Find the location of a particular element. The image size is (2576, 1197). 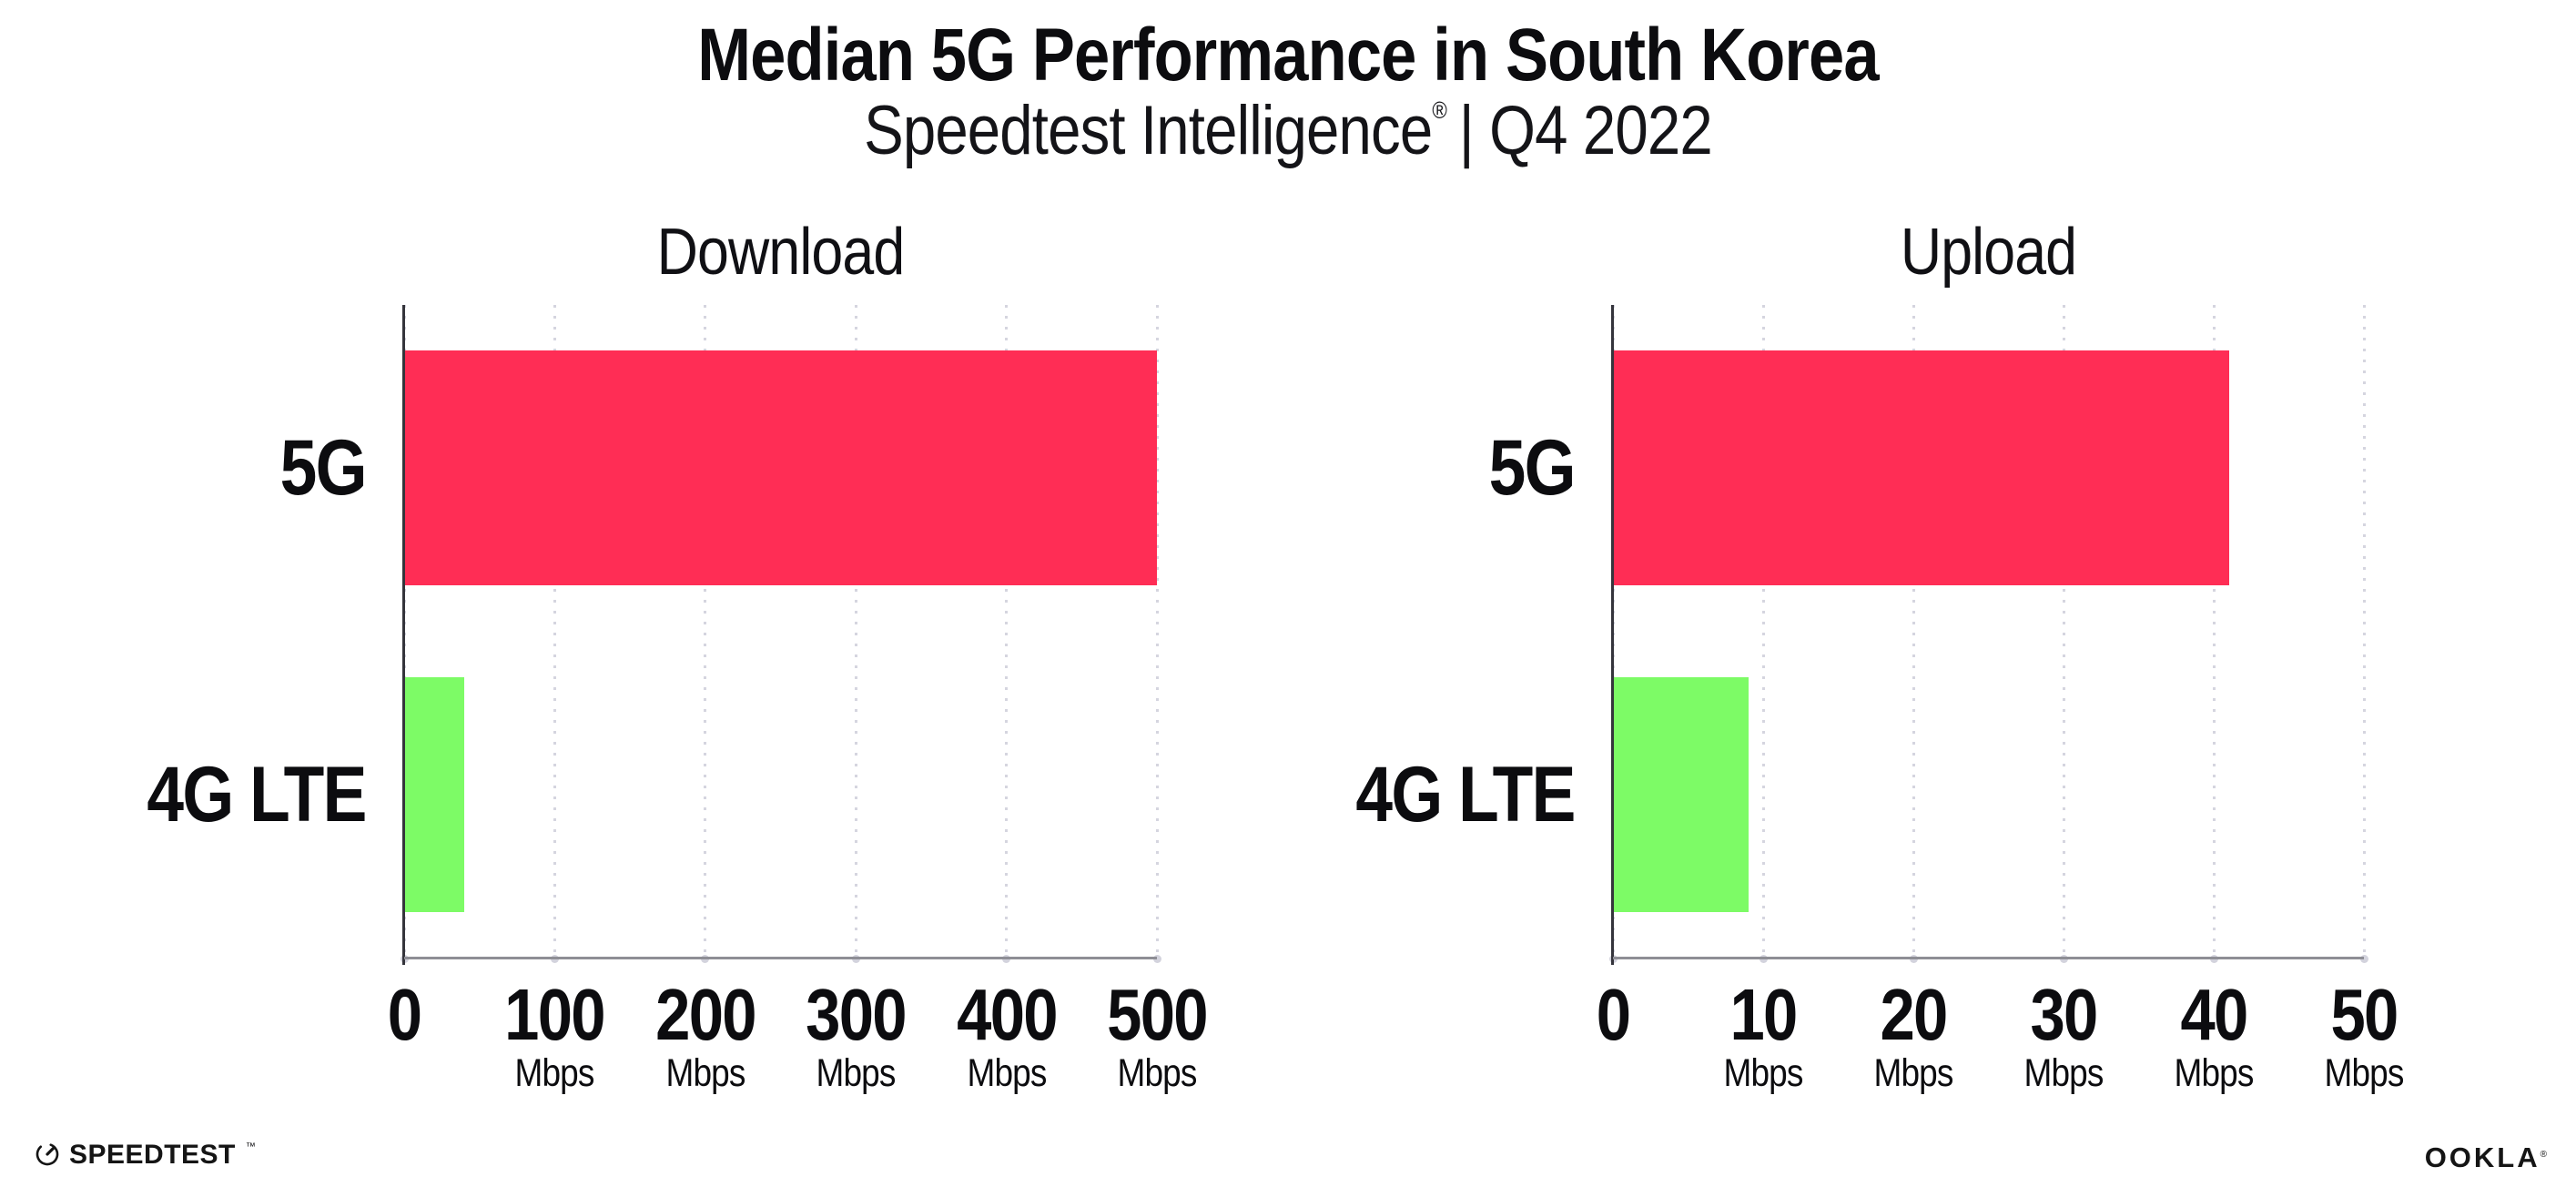

subtitle-brand: Speedtest Intelligence is located at coordinates (1148, 130).